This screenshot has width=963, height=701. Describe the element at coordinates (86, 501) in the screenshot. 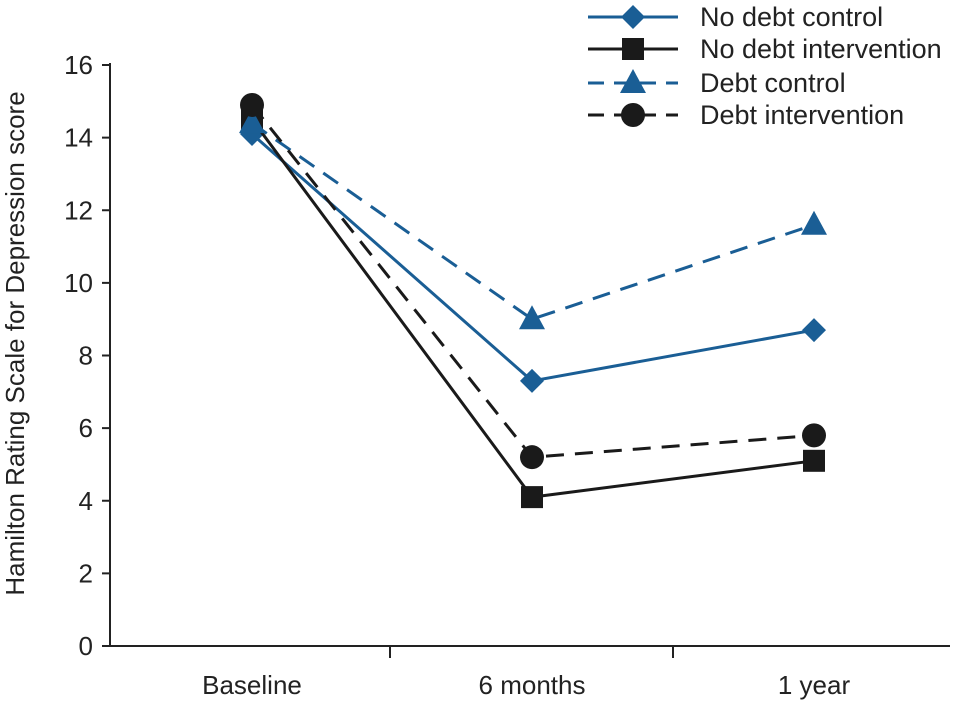

I see `y-tick-label: 4` at that location.